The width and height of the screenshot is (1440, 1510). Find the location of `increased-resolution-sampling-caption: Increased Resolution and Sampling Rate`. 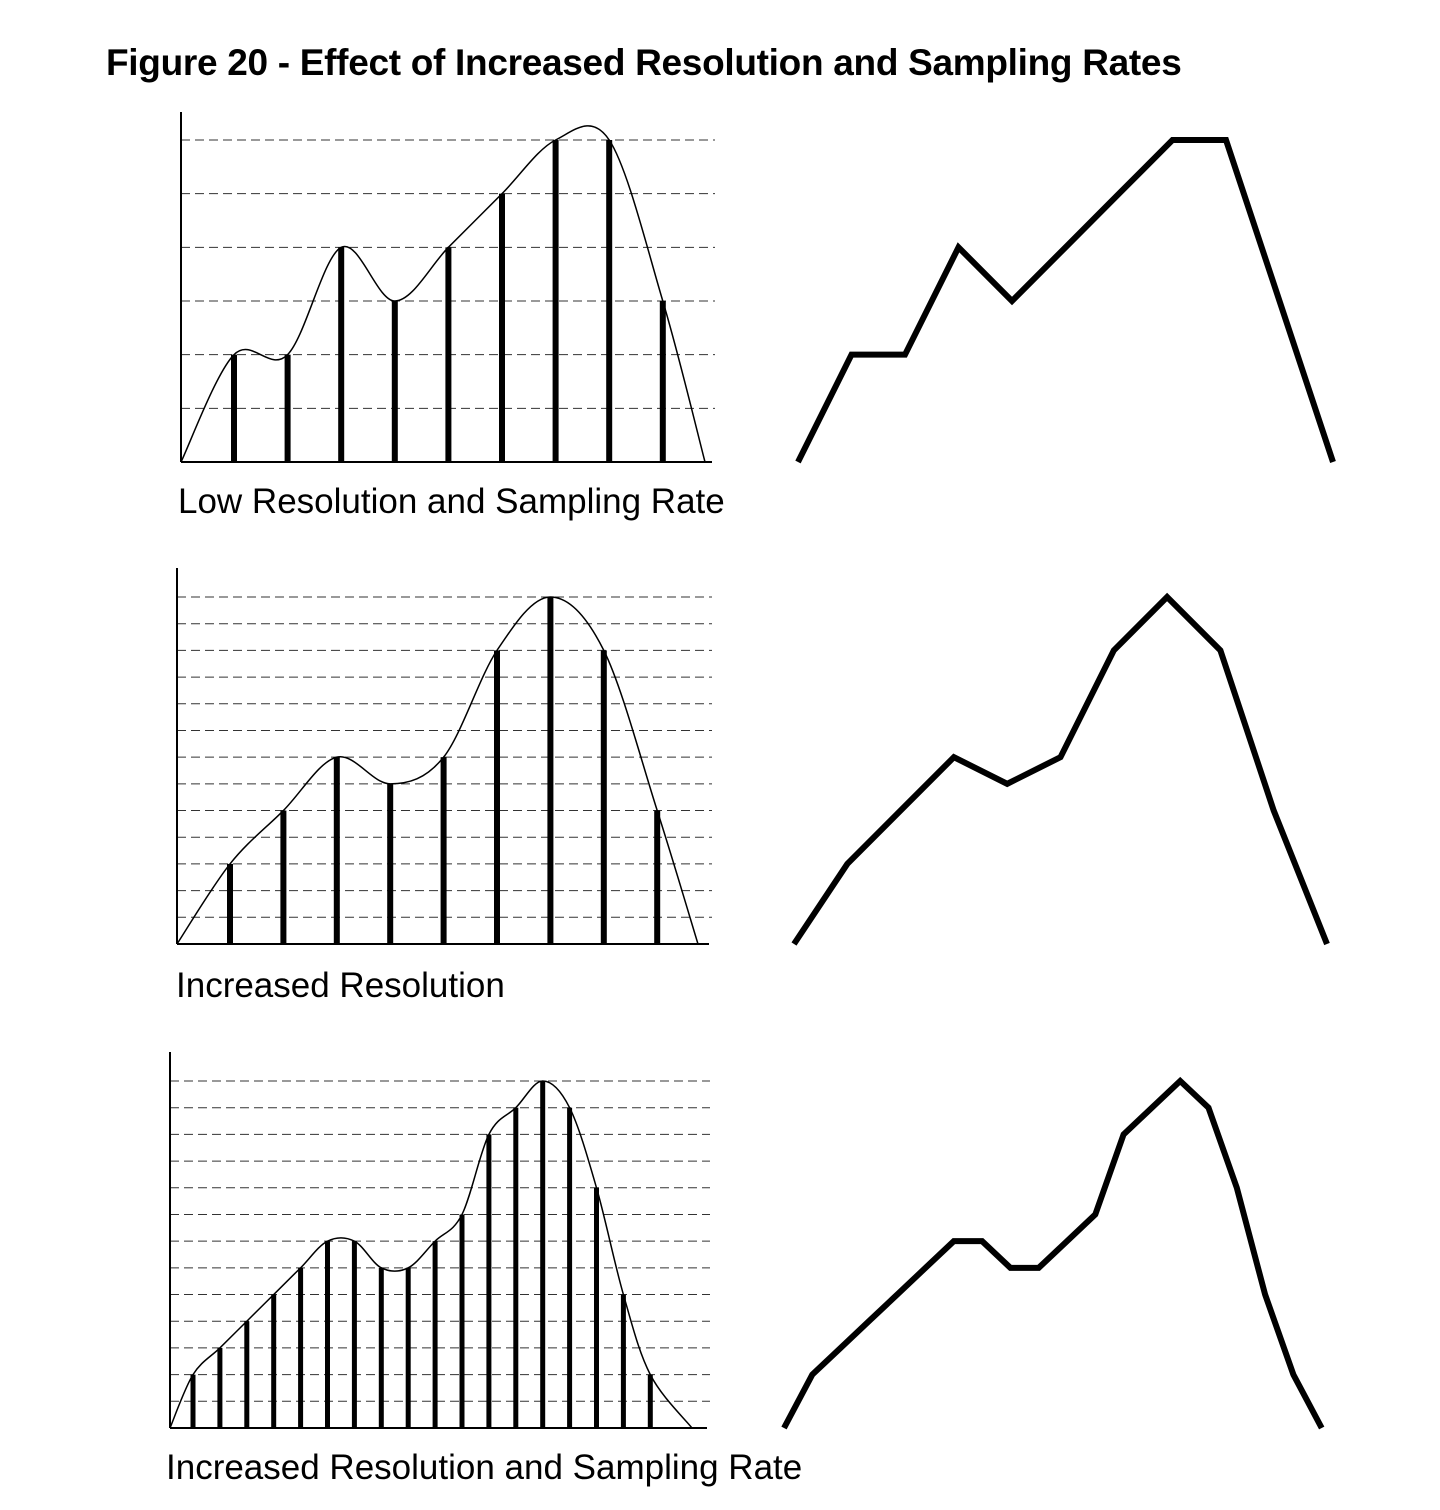

increased-resolution-sampling-caption: Increased Resolution and Sampling Rate is located at coordinates (484, 1467).